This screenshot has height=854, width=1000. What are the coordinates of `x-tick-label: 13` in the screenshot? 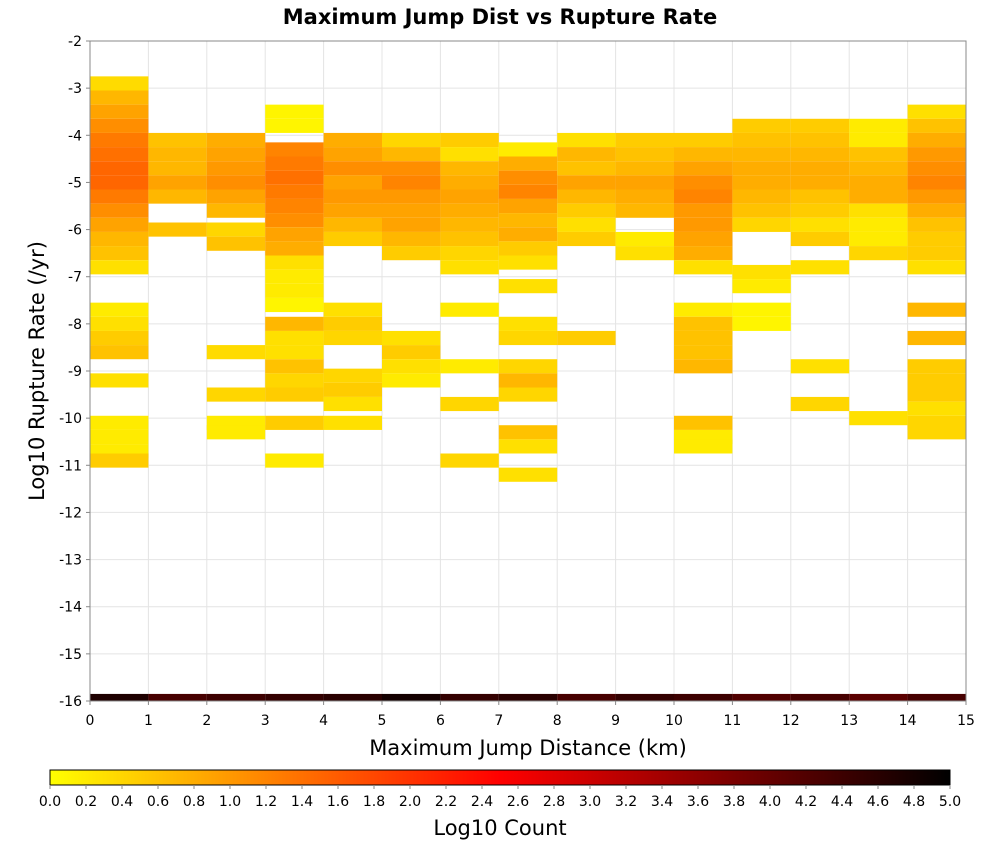 It's located at (849, 721).